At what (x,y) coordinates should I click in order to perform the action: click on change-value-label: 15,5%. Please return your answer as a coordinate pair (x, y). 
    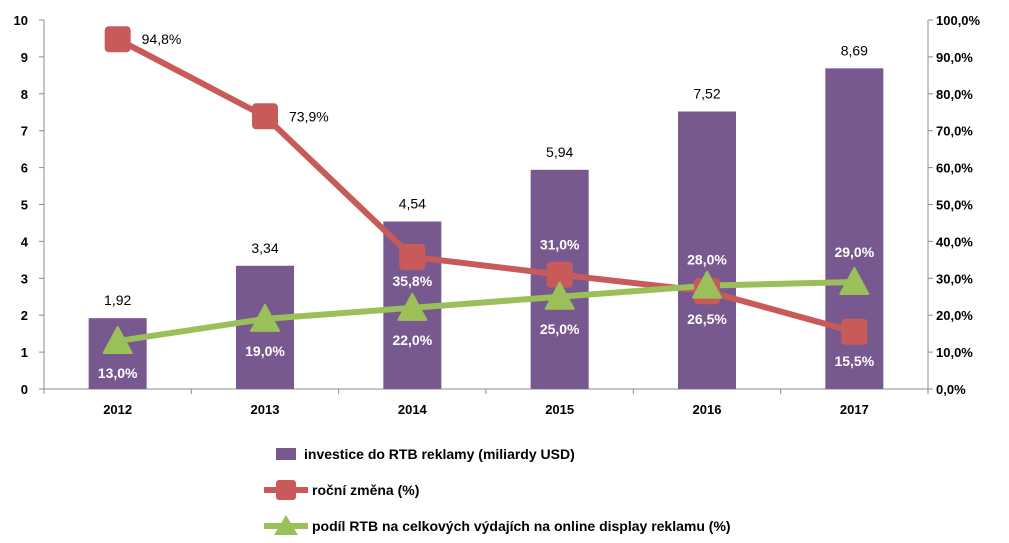
    Looking at the image, I should click on (854, 361).